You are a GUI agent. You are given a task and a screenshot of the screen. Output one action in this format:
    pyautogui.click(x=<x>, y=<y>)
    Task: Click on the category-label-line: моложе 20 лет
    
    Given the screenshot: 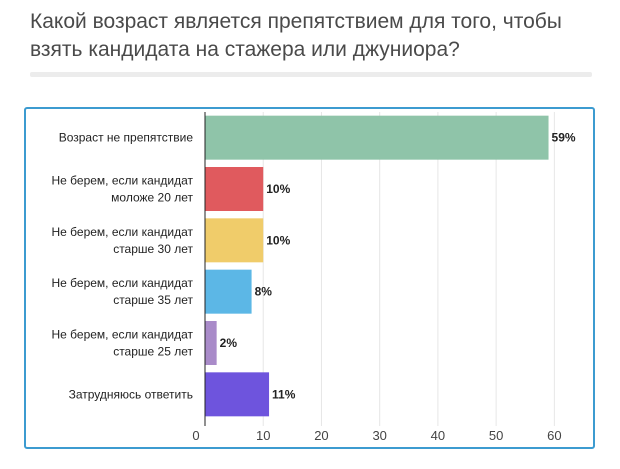 What is the action you would take?
    pyautogui.click(x=152, y=198)
    